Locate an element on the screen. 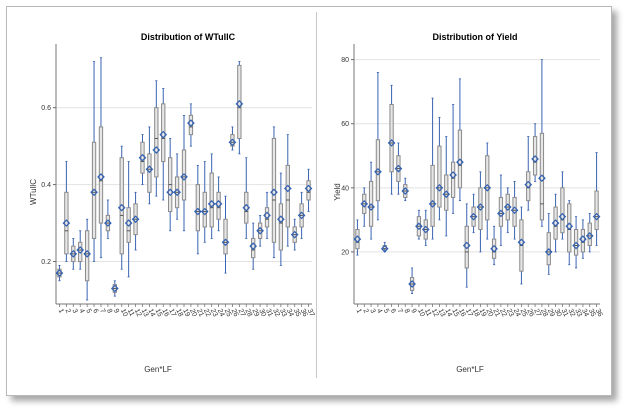 Image resolution: width=624 pixels, height=408 pixels. x-tick-label: 21 is located at coordinates (496, 313).